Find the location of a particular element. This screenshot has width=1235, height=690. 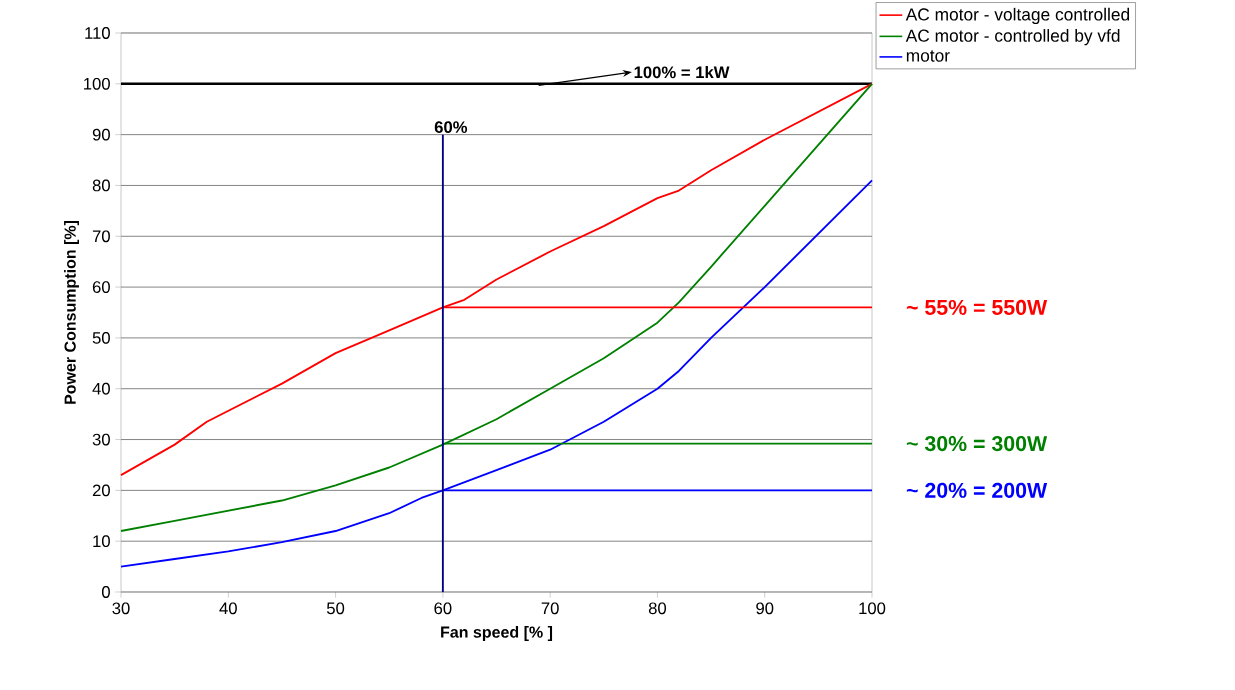

x-tick-label: 100 is located at coordinates (872, 608).